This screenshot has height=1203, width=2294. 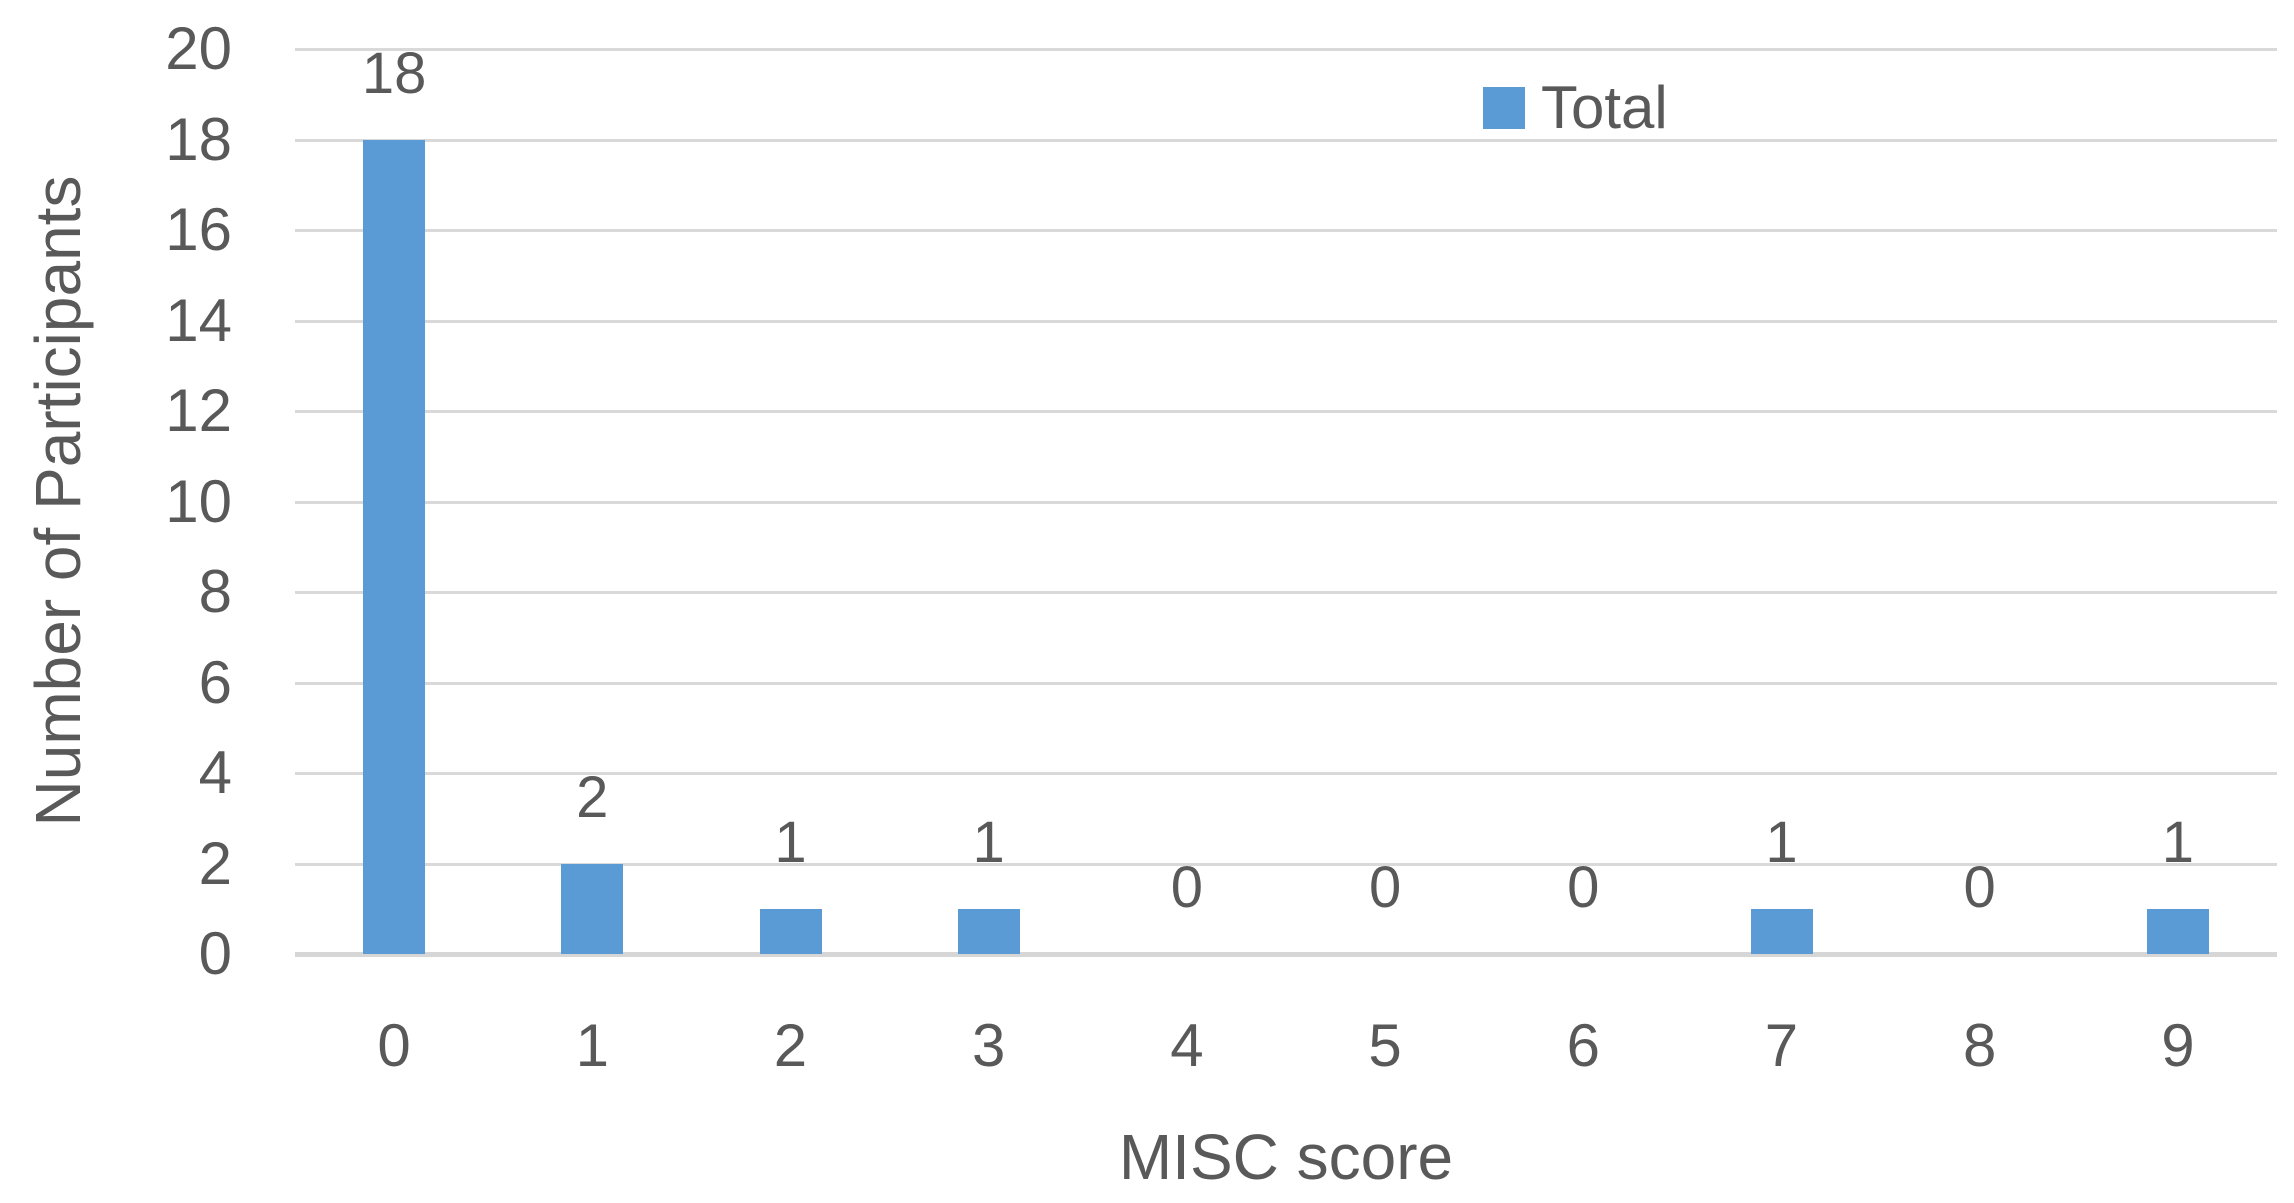 I want to click on x-axis-line, so click(x=1286, y=954).